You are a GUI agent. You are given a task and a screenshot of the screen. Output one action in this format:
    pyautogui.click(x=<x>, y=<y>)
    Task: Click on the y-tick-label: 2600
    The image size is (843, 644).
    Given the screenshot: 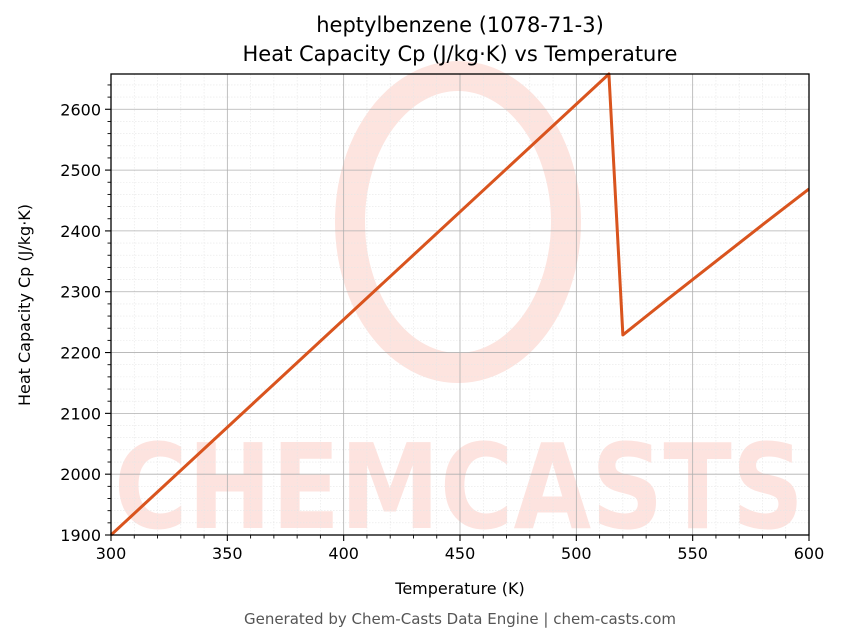 What is the action you would take?
    pyautogui.click(x=80, y=109)
    